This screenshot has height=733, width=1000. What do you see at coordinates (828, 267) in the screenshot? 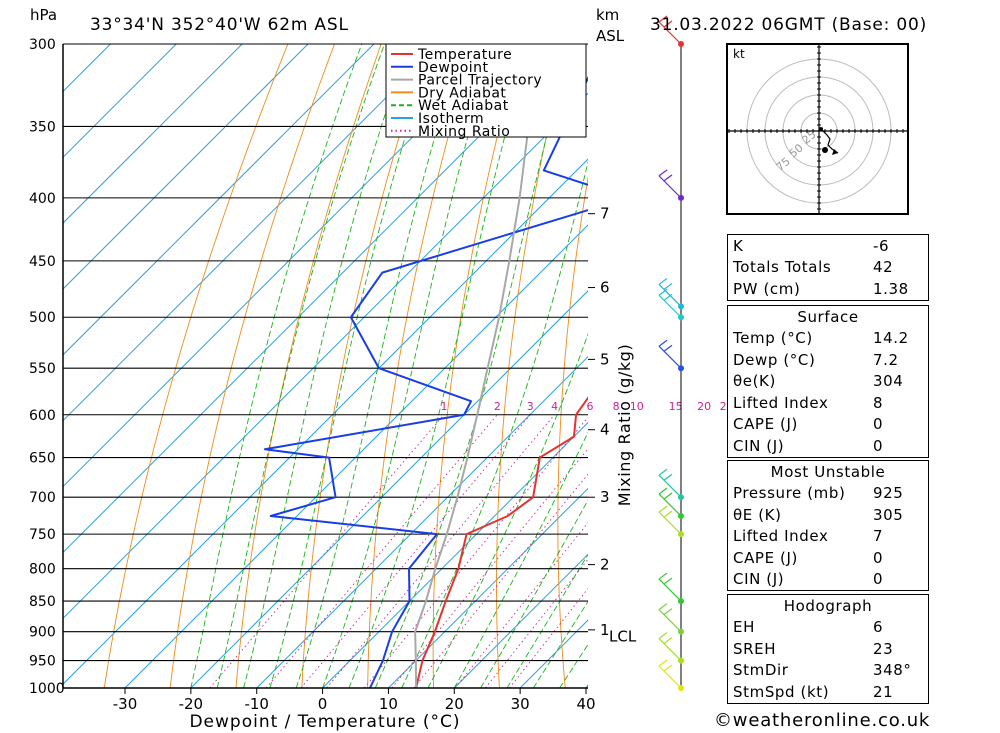
I see `stats-basic-table: K -6 Totals Totals 42 PW (cm) 1.38` at bounding box center [828, 267].